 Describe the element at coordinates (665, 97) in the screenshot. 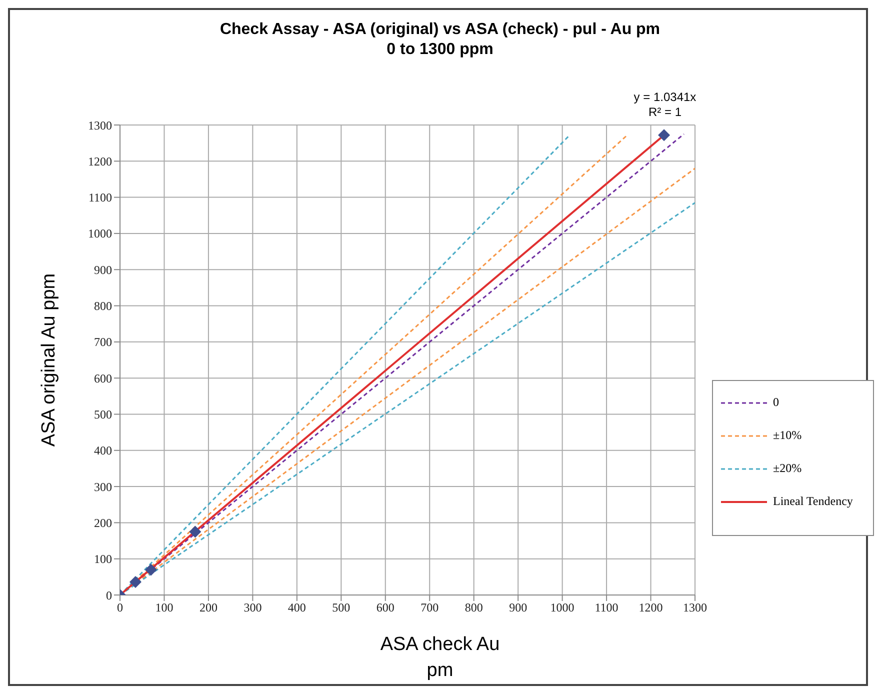

I see `text: y = 1.0341x` at that location.